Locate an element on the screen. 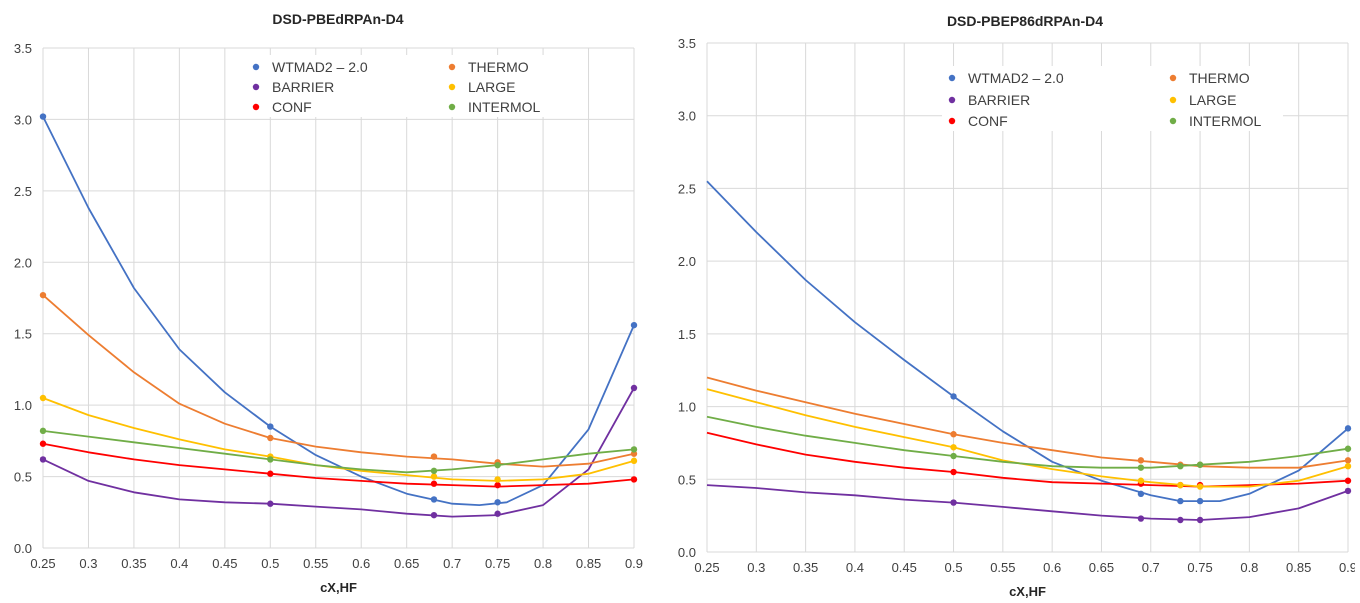  y-tick-label: 0.5 is located at coordinates (687, 479).